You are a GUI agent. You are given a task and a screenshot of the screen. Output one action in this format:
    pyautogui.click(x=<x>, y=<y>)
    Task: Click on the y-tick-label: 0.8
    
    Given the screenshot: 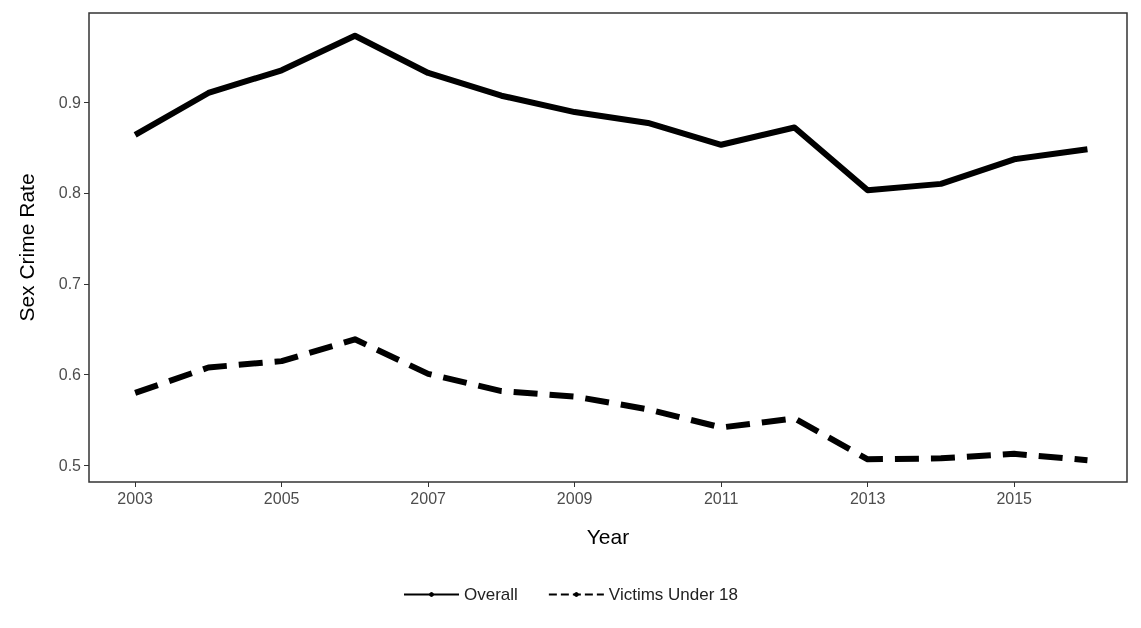 What is the action you would take?
    pyautogui.click(x=70, y=193)
    